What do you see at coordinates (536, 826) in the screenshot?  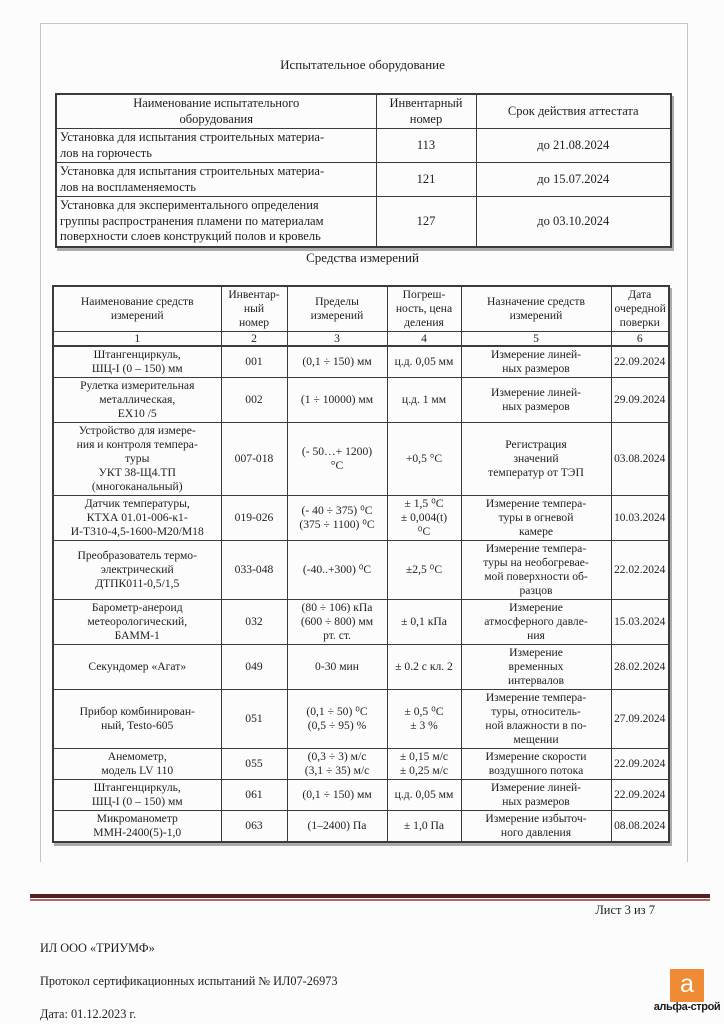 I see `purpose-cell: Измерение избыточ- ного давления` at bounding box center [536, 826].